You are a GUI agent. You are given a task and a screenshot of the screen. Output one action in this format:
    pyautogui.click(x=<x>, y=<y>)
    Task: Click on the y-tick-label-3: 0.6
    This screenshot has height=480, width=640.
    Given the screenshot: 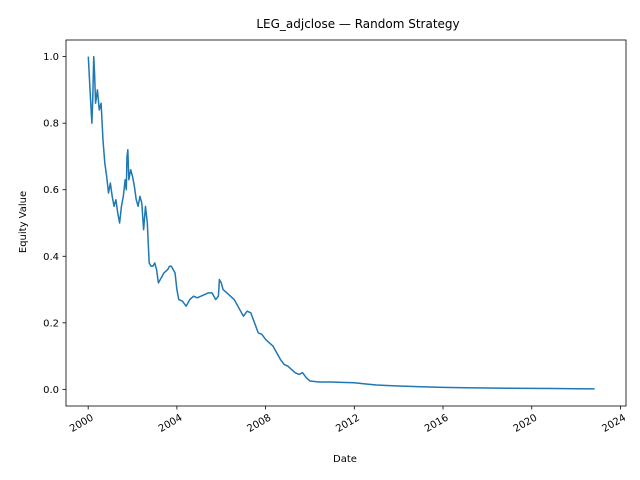 What is the action you would take?
    pyautogui.click(x=51, y=190)
    